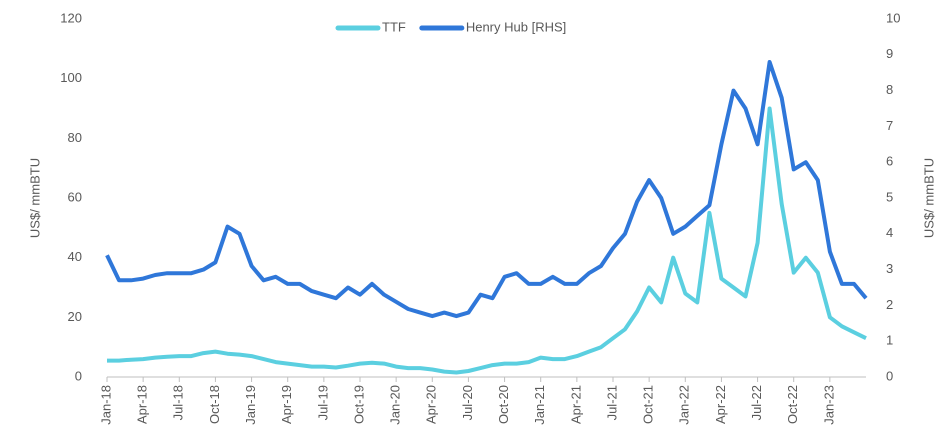 Image resolution: width=948 pixels, height=444 pixels. What do you see at coordinates (539, 405) in the screenshot?
I see `x-tick-label: Jan-21` at bounding box center [539, 405].